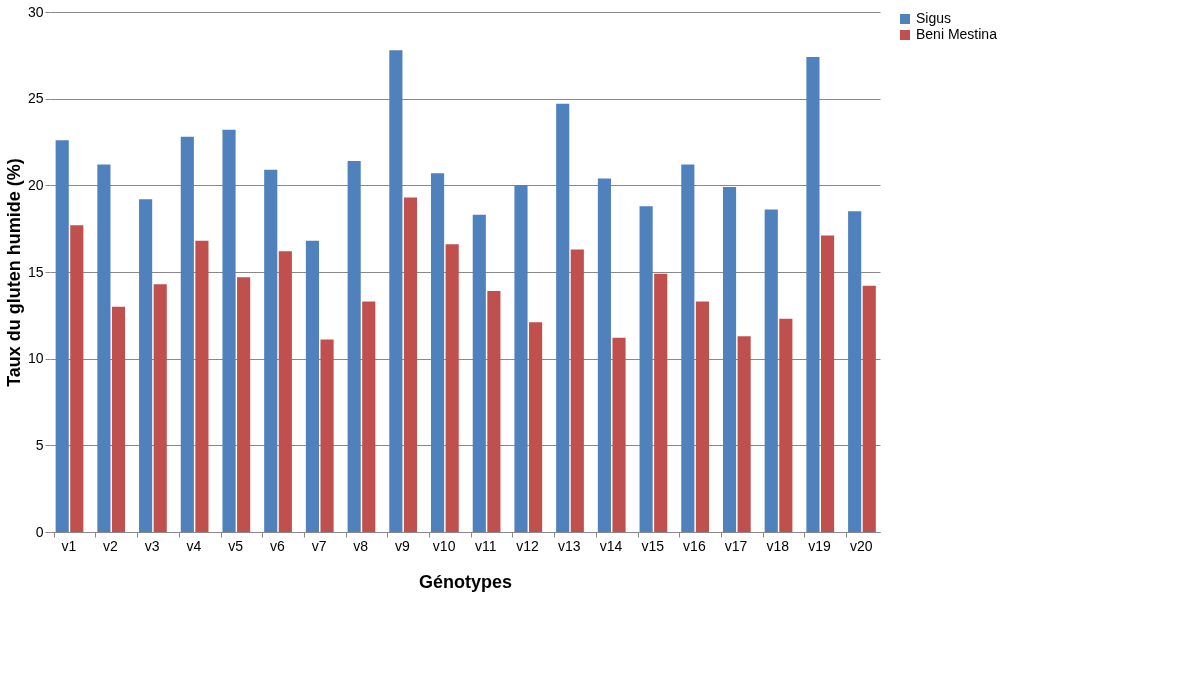 This screenshot has height=699, width=1187. I want to click on x-tick-label: v1, so click(69, 545).